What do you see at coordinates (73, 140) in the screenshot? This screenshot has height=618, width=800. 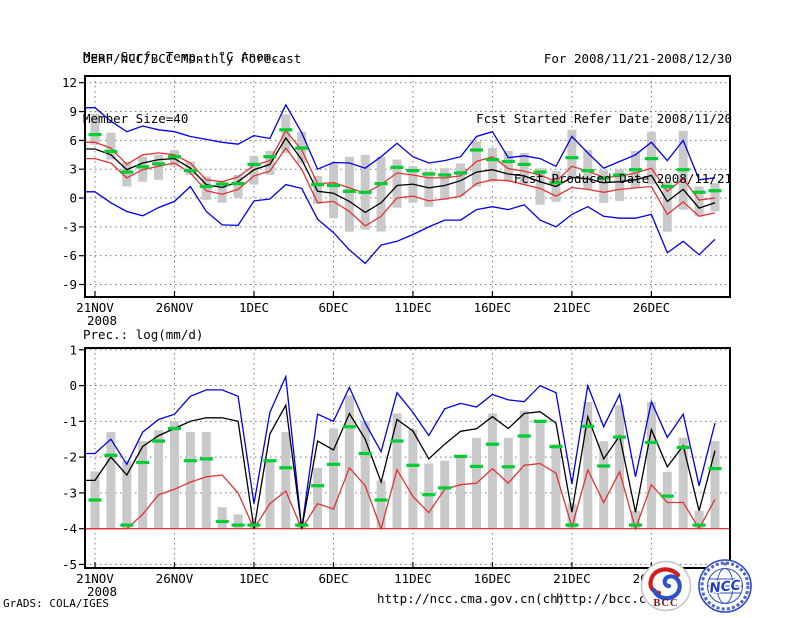 I see `y-tick-label: 6` at bounding box center [73, 140].